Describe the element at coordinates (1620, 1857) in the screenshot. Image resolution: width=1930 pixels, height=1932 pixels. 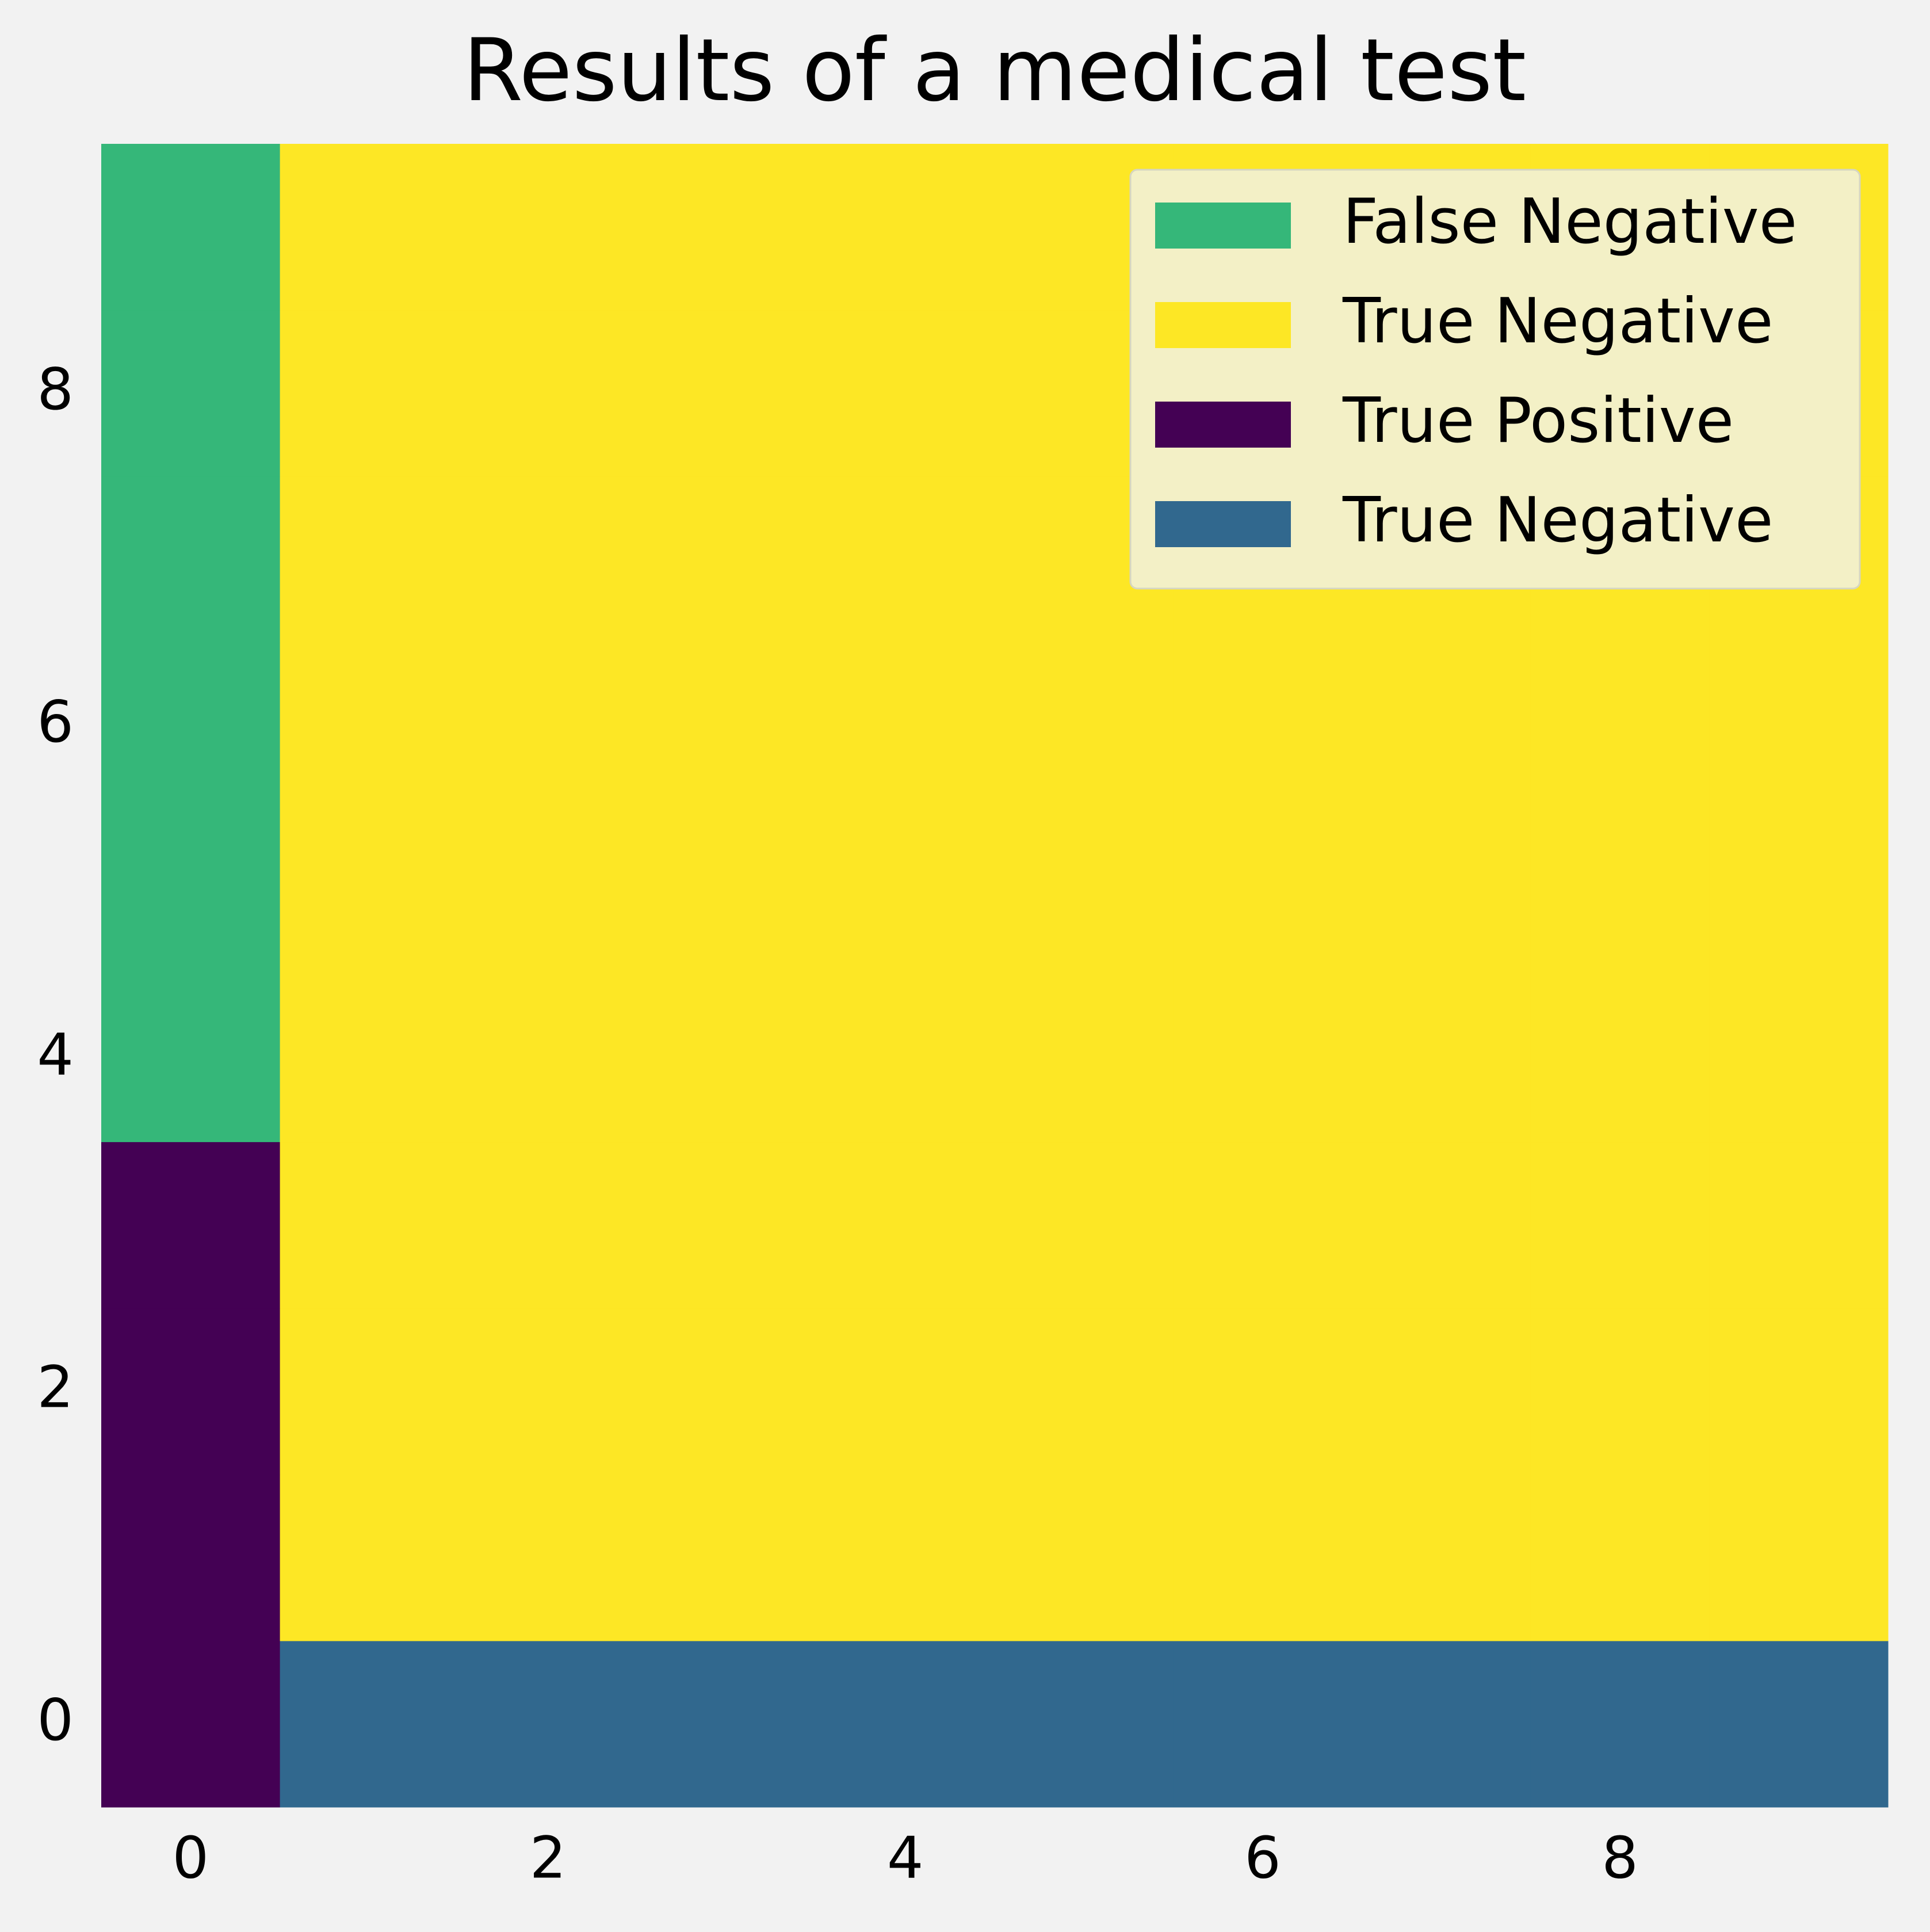
I see `x-tick-label: 8` at that location.